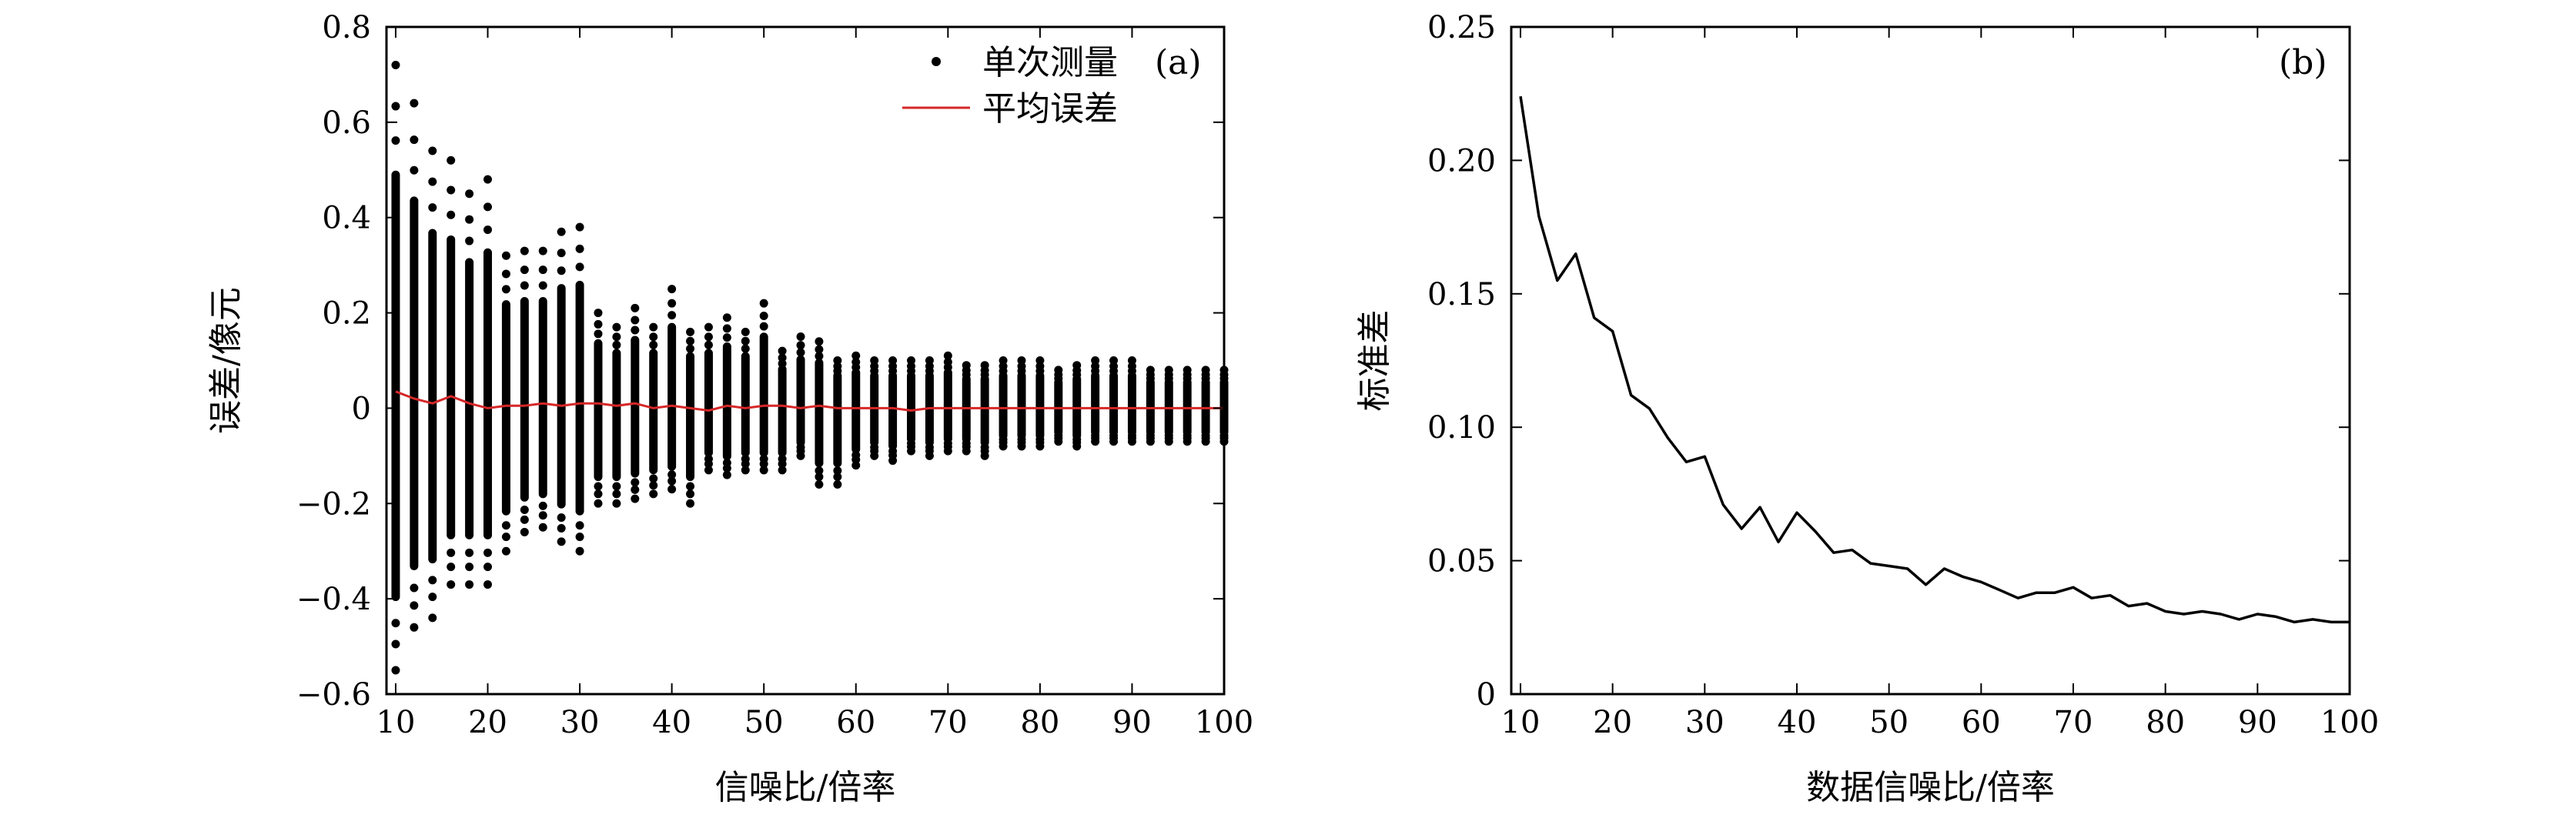 The image size is (2576, 818). Describe the element at coordinates (1613, 722) in the screenshot. I see `x-tick-label-20: 20` at that location.